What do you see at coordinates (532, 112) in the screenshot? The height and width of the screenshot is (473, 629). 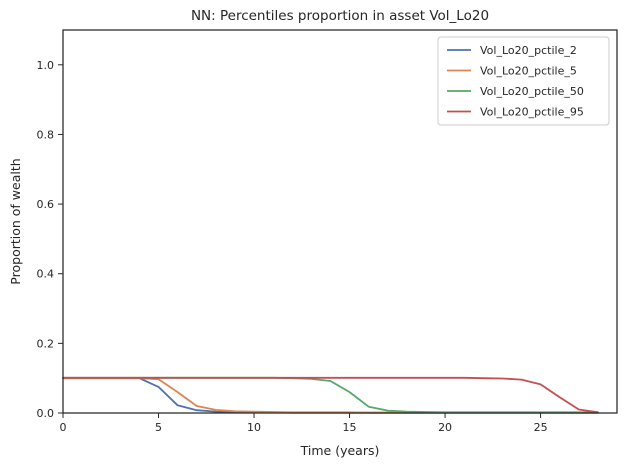 I see `legend-label: Vol_Lo20_pctile_95` at bounding box center [532, 112].